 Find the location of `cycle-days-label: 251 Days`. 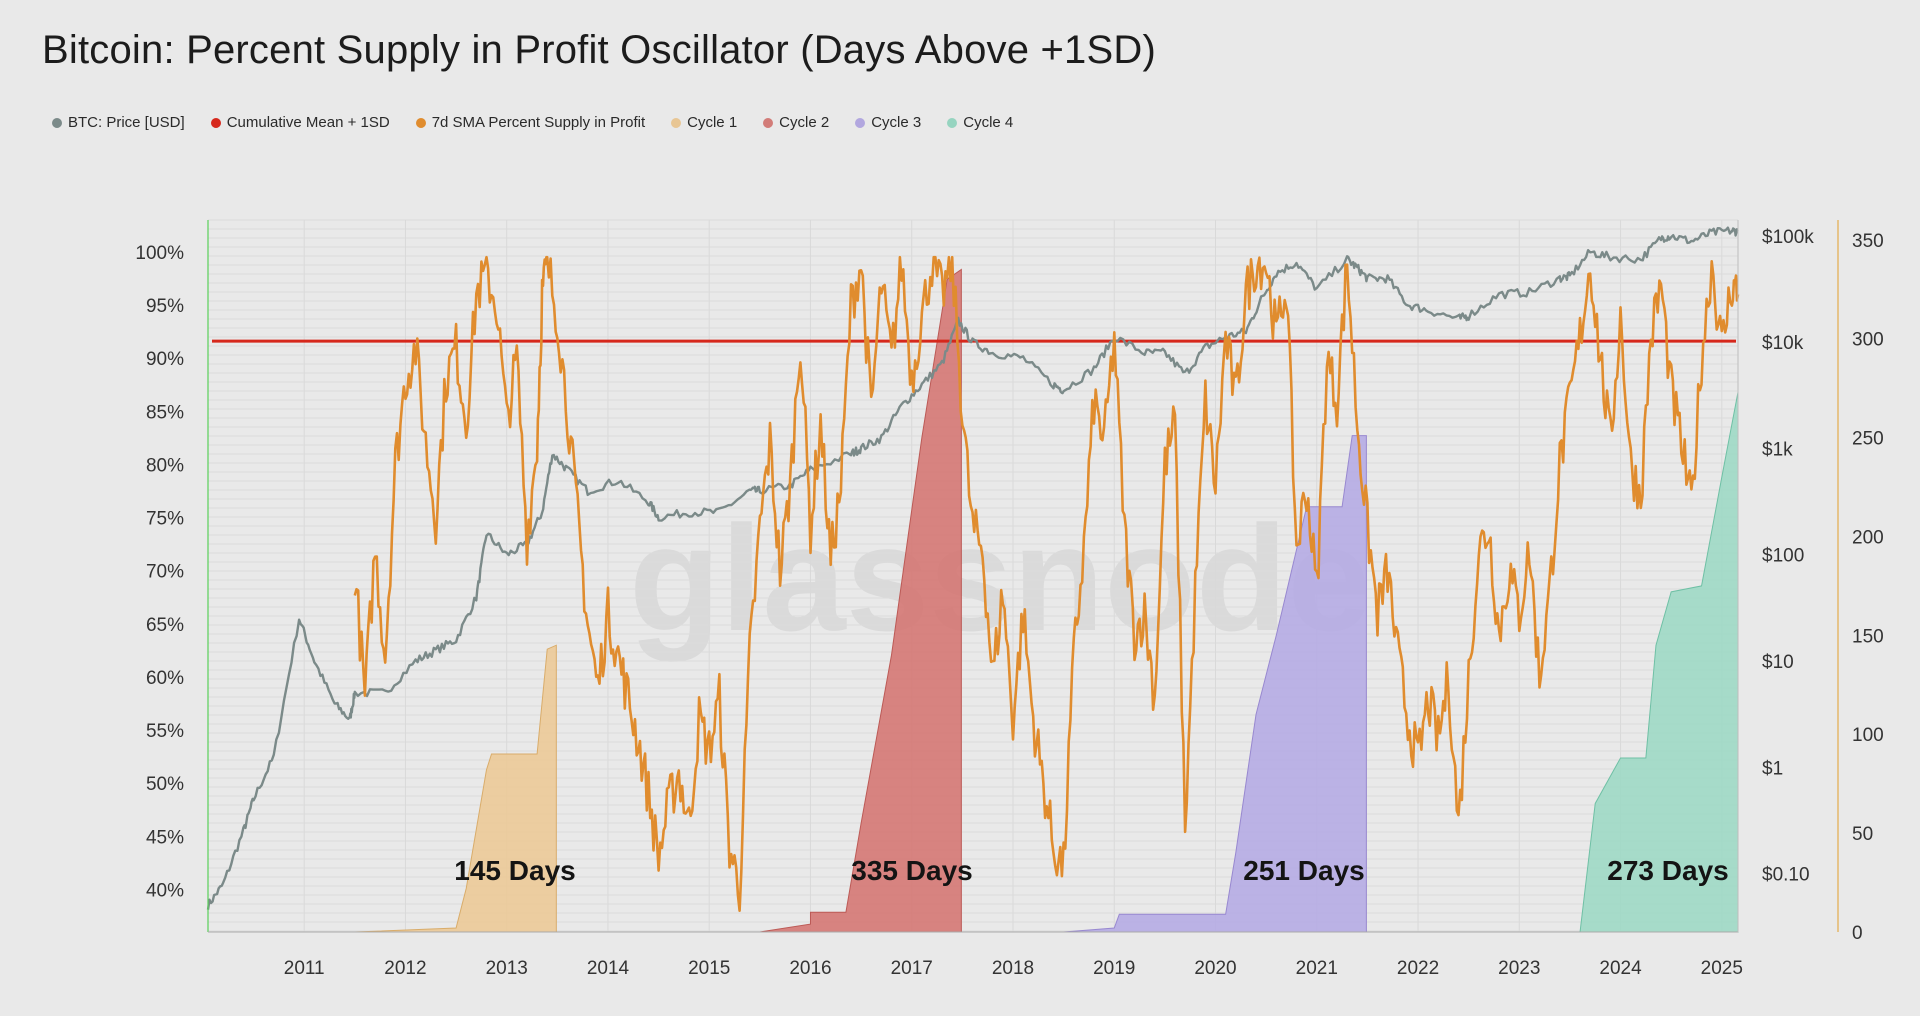

cycle-days-label: 251 Days is located at coordinates (1303, 870).